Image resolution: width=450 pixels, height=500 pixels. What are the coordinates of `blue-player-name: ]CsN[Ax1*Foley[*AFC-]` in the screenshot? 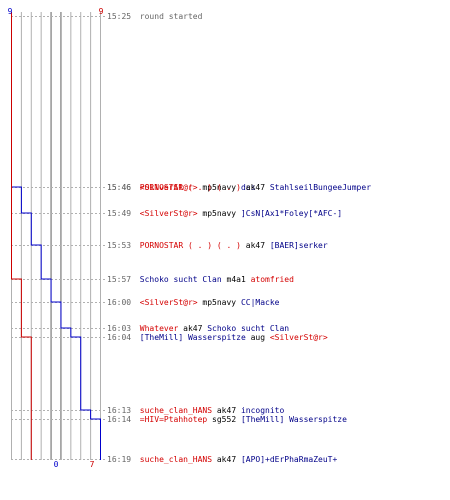 It's located at (291, 213).